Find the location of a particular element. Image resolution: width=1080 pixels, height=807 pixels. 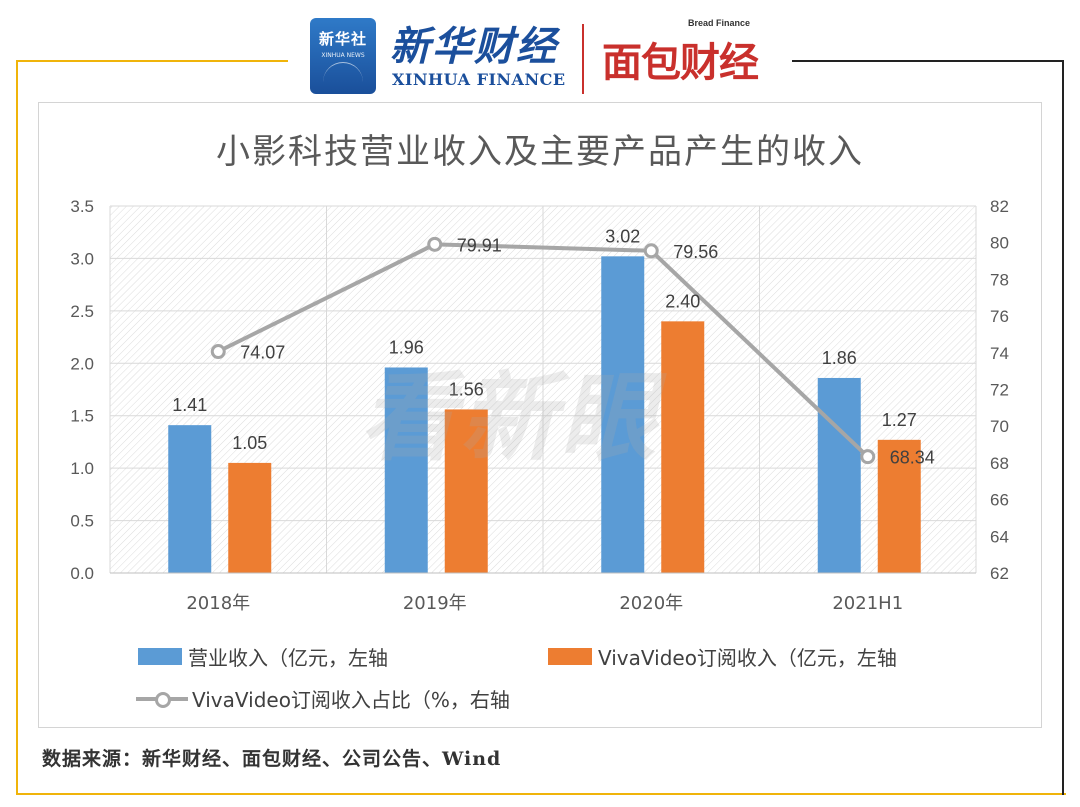

legend-label-revenue: 营业收入（亿元，左轴 is located at coordinates (288, 658).